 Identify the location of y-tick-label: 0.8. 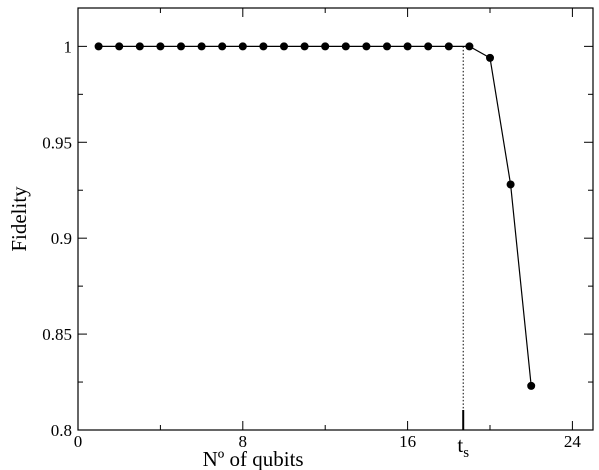
(61, 430).